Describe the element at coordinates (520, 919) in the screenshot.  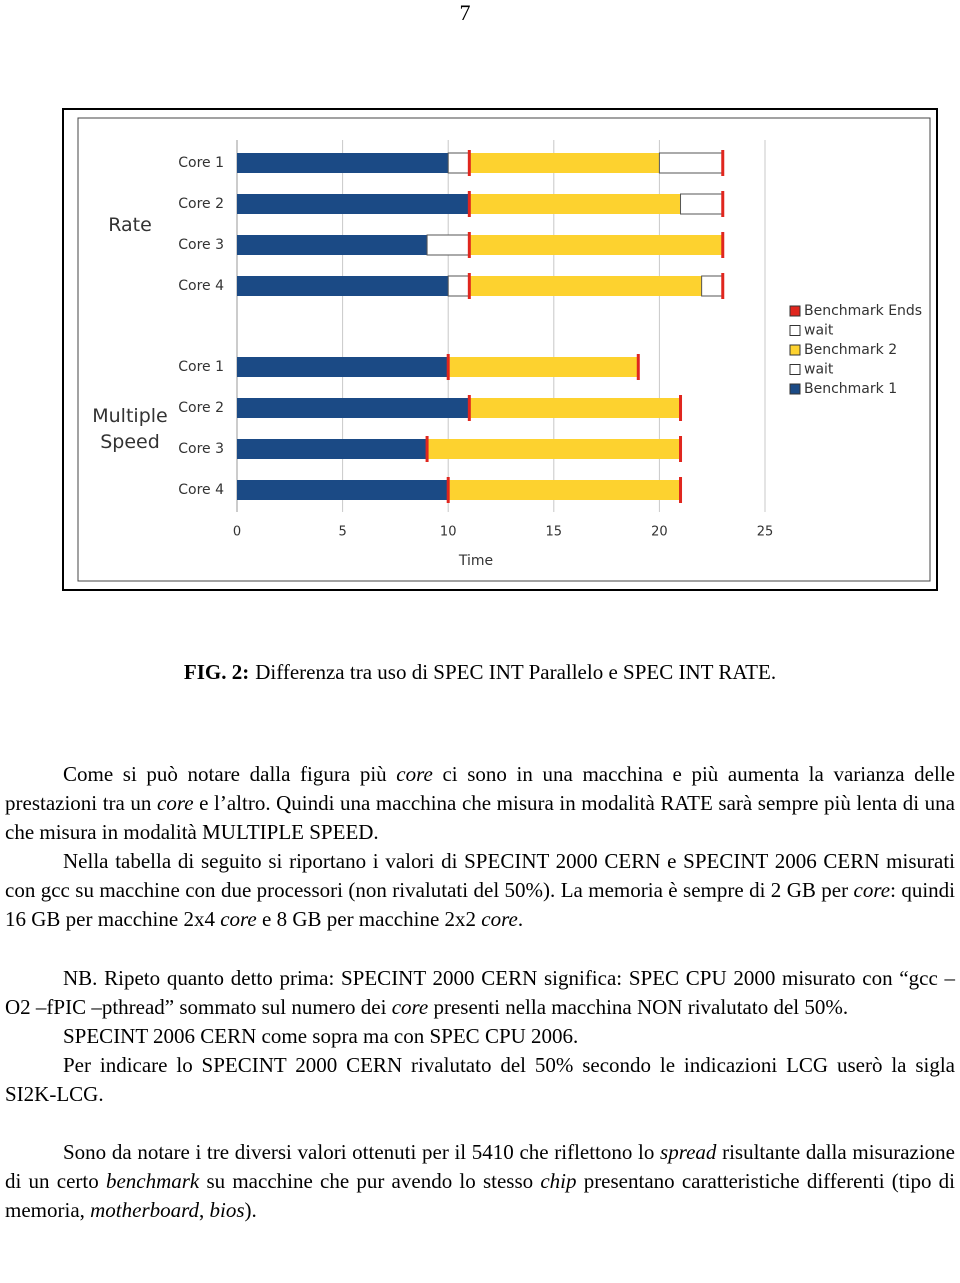
I see `text-run: .` at that location.